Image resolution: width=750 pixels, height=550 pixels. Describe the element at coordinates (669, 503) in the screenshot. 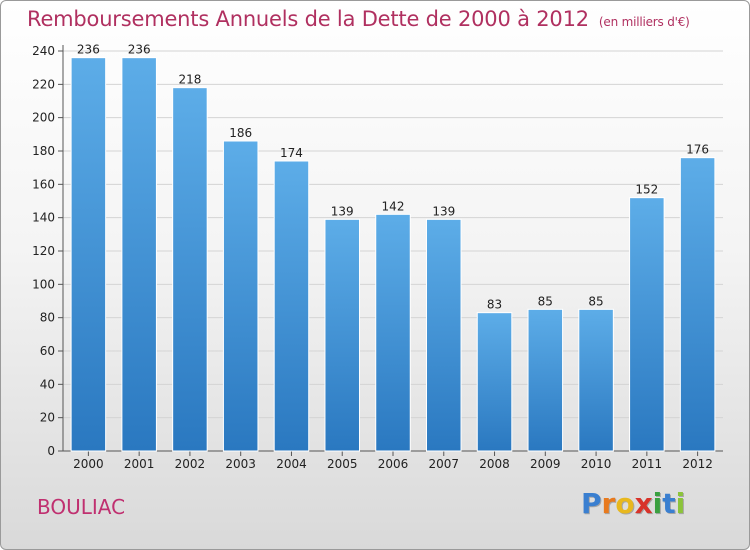

I see `logo-letter: t` at that location.